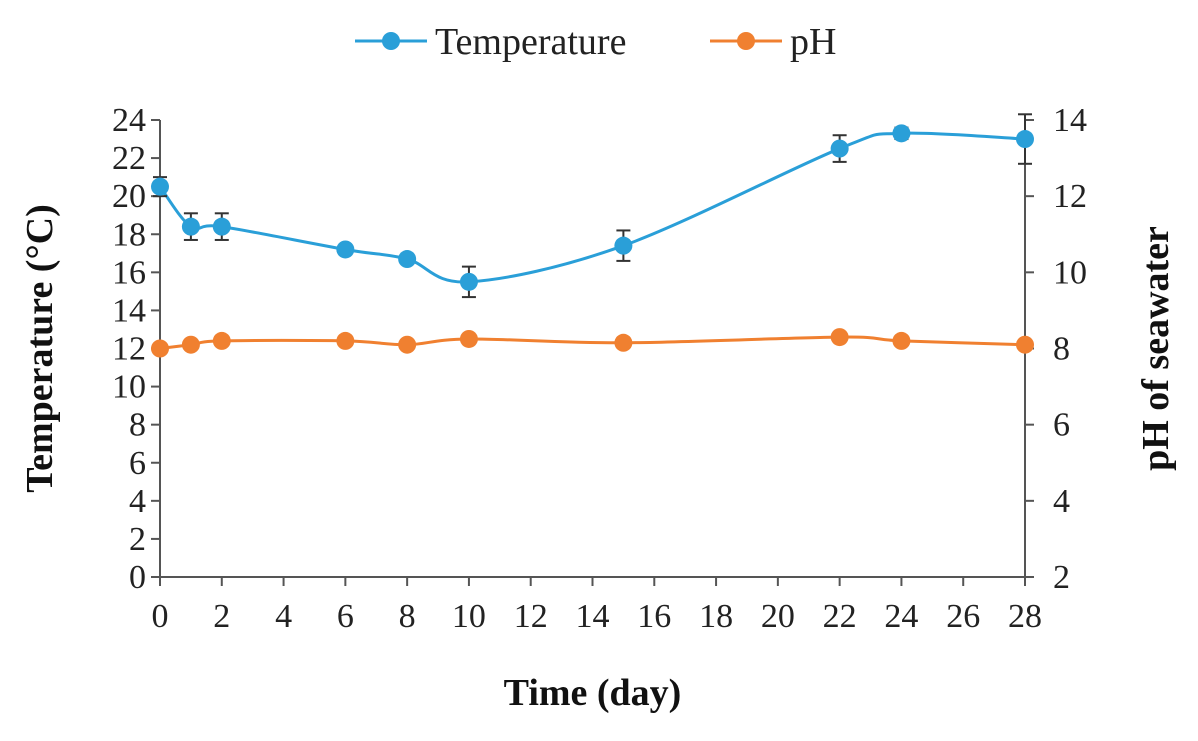  I want to click on x-tick-label: 8, so click(407, 616).